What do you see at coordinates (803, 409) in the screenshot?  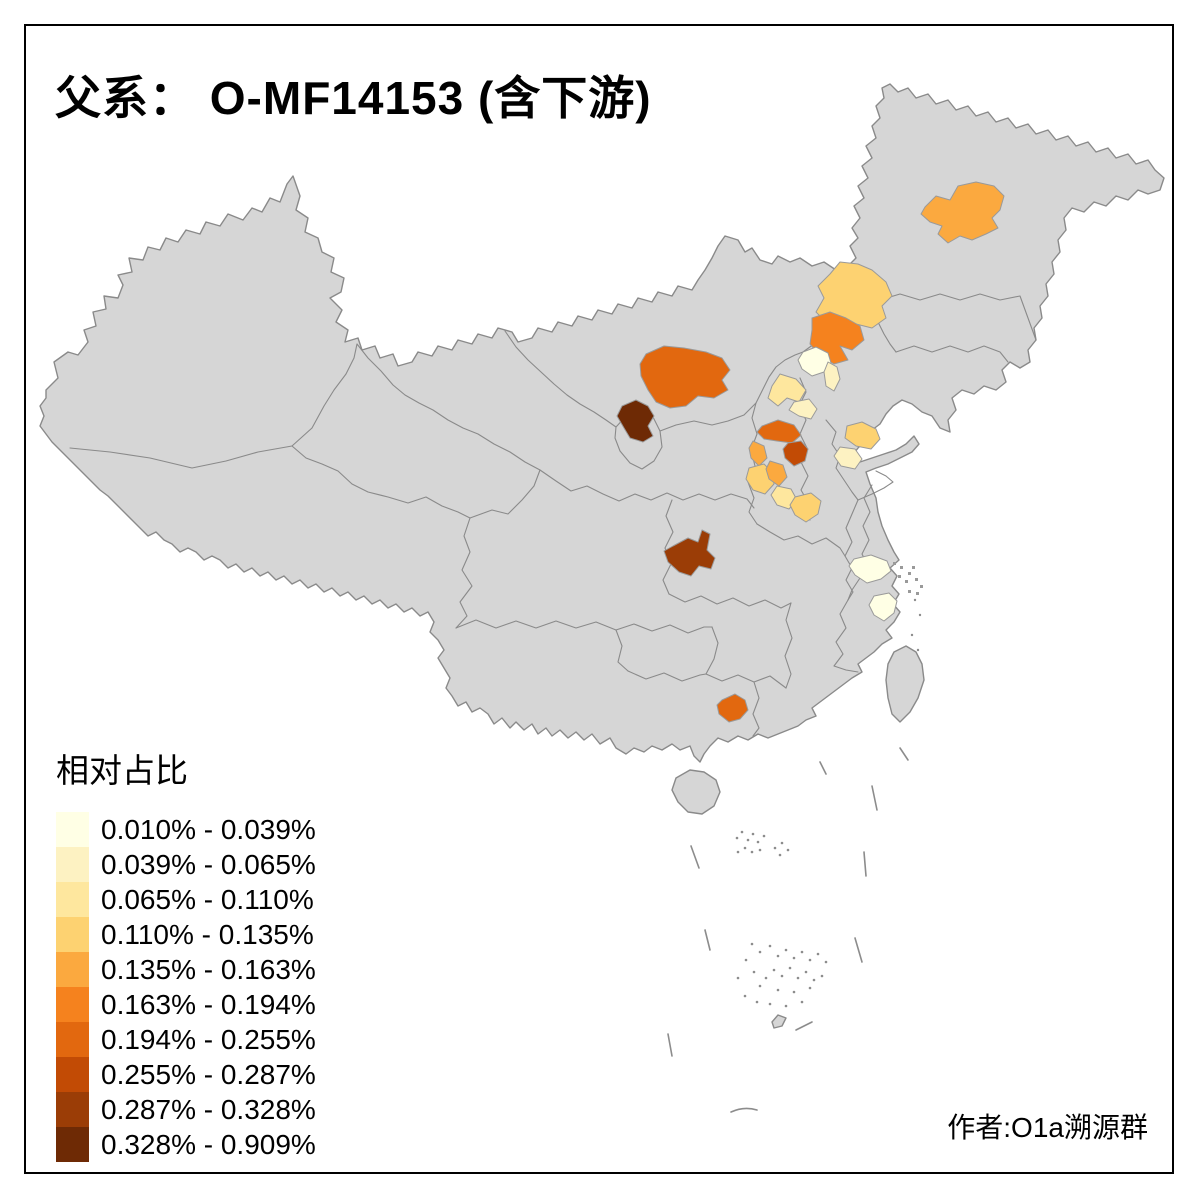 I see `region-central-hebei` at bounding box center [803, 409].